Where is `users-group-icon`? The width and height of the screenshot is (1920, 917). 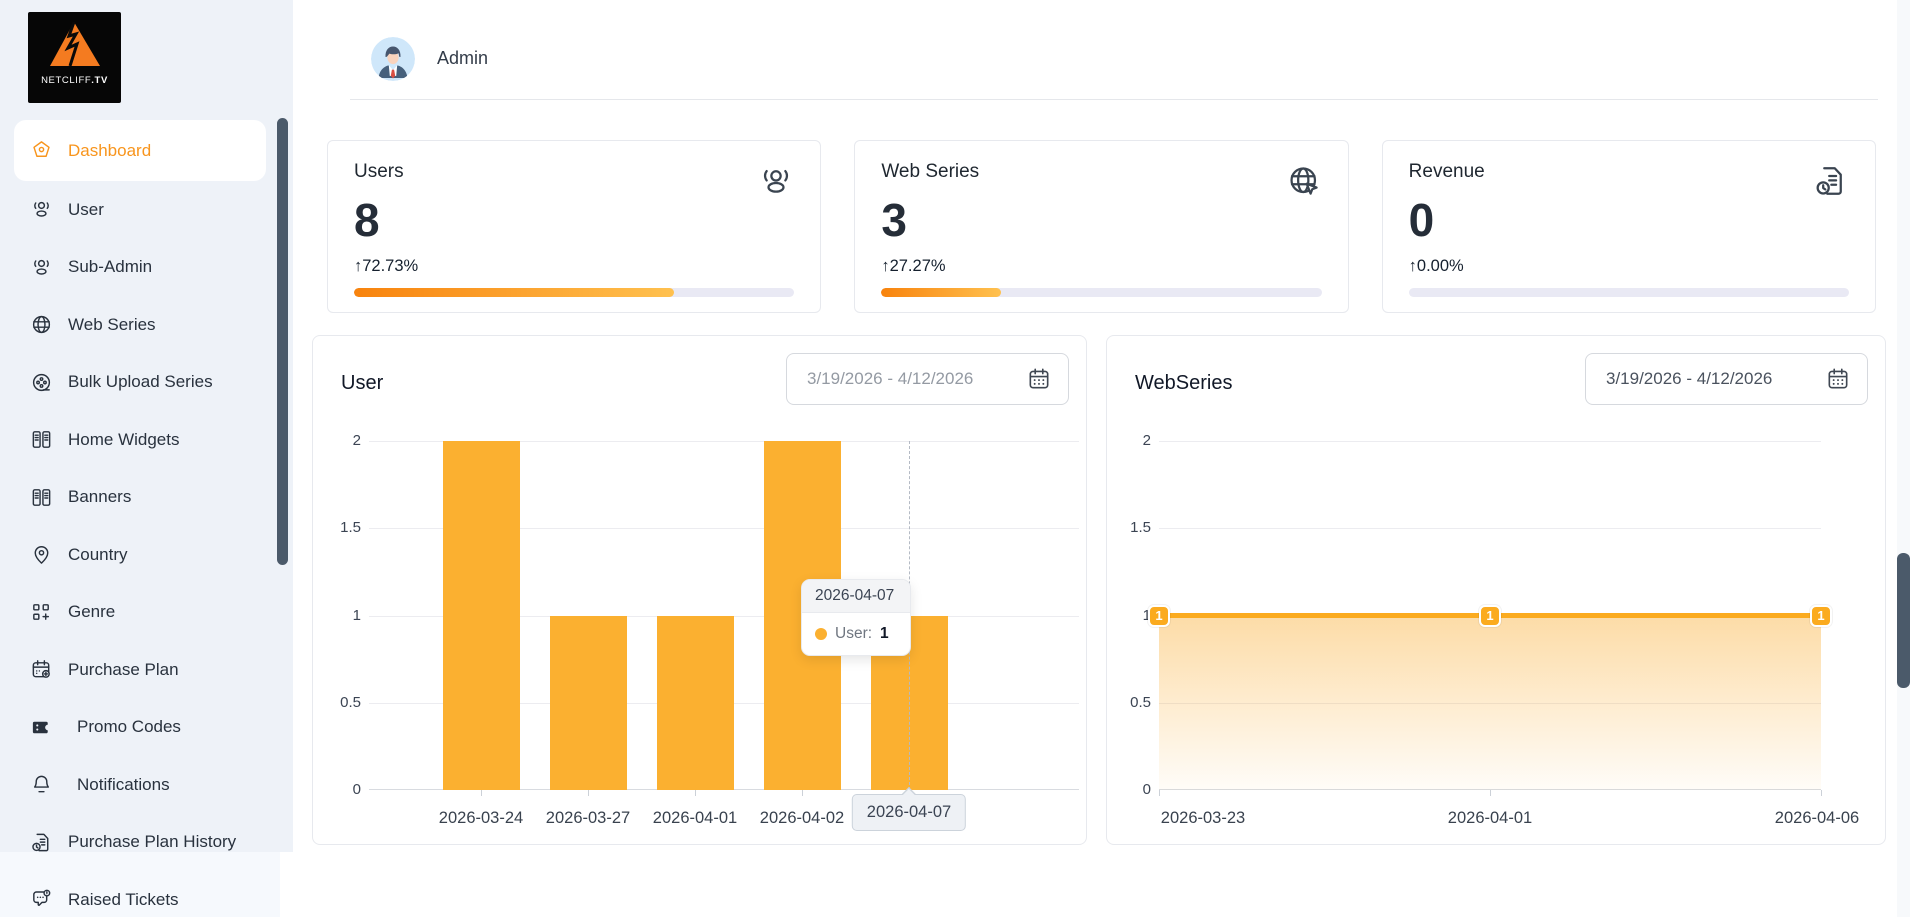 users-group-icon is located at coordinates (776, 183).